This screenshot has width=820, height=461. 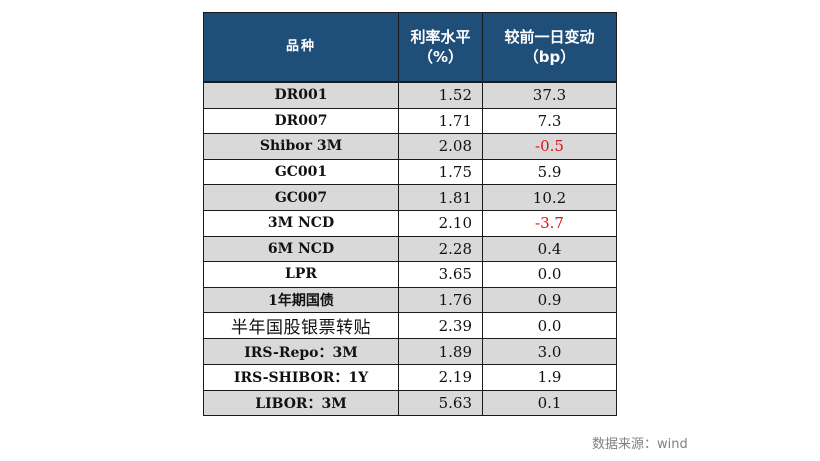 What do you see at coordinates (440, 57) in the screenshot?
I see `header-rate-unit: （%）` at bounding box center [440, 57].